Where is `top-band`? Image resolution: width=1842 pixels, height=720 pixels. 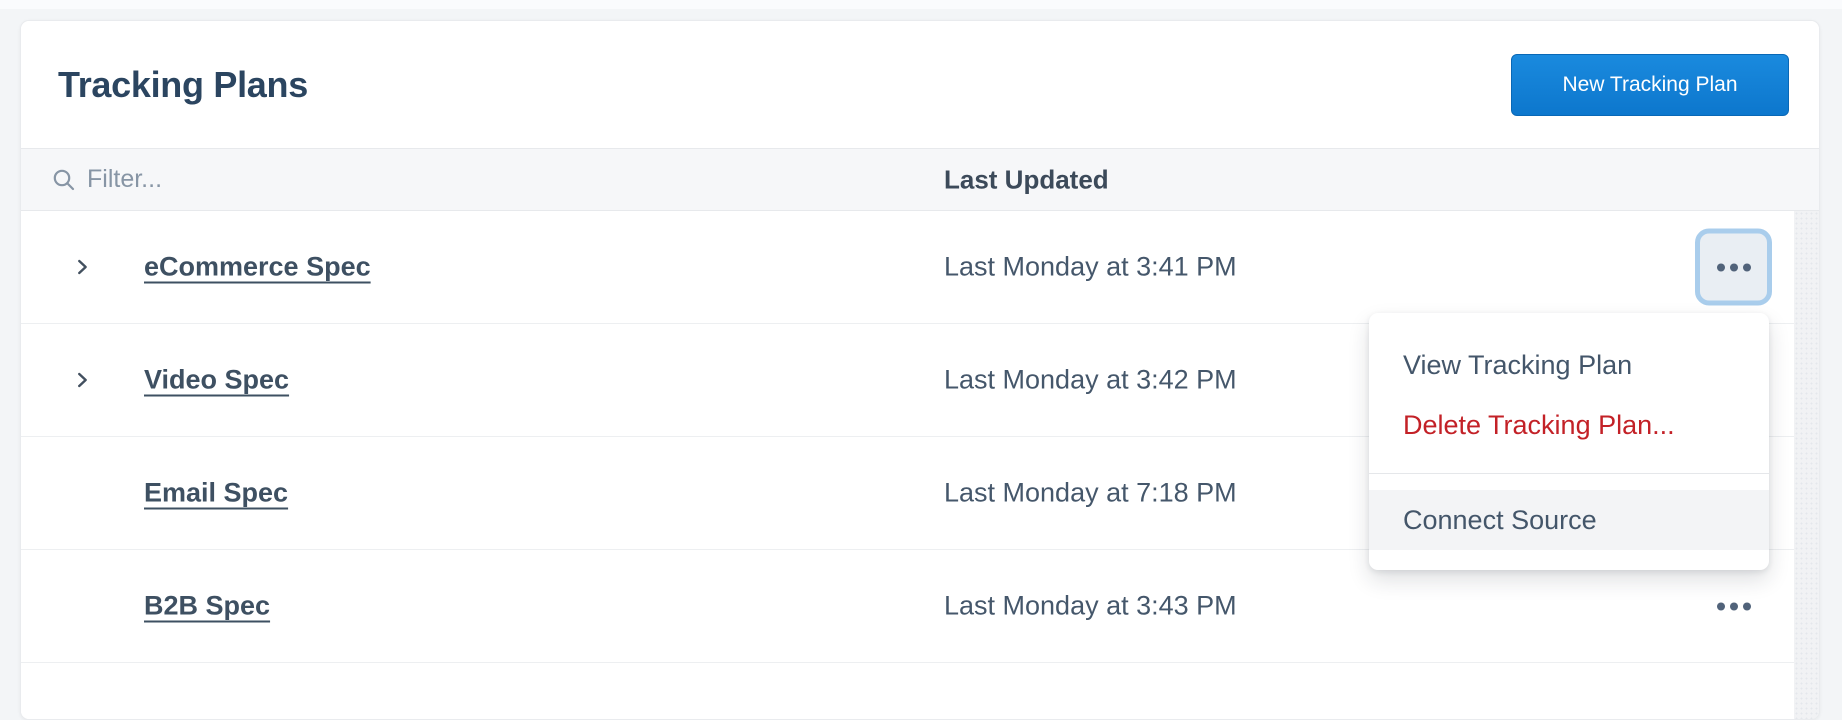
top-band is located at coordinates (921, 4).